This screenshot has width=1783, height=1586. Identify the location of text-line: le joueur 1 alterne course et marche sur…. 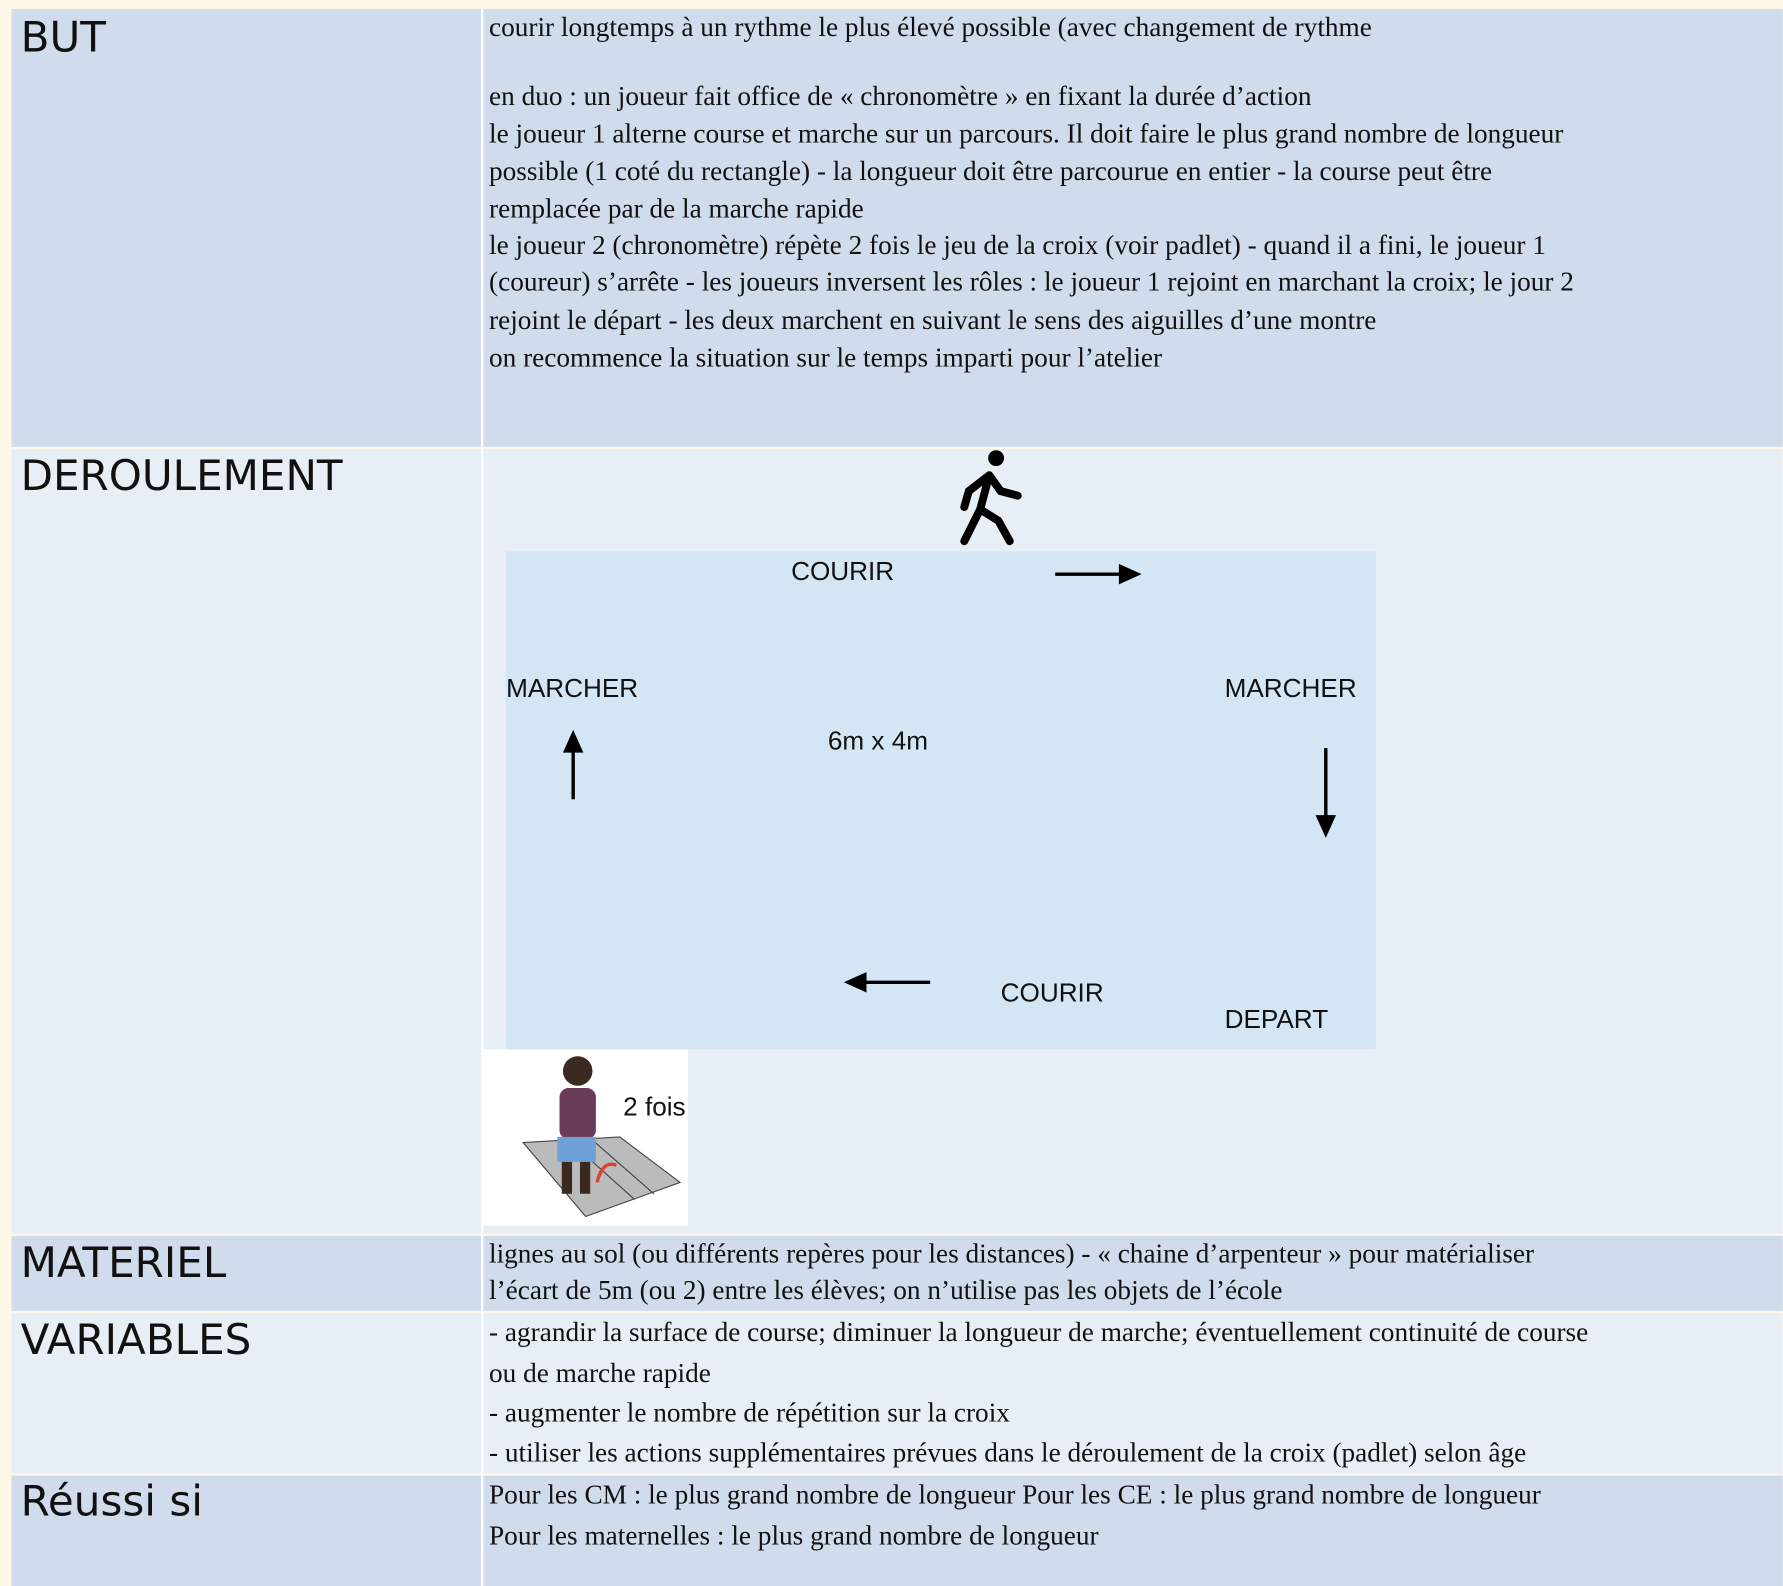
(1026, 134).